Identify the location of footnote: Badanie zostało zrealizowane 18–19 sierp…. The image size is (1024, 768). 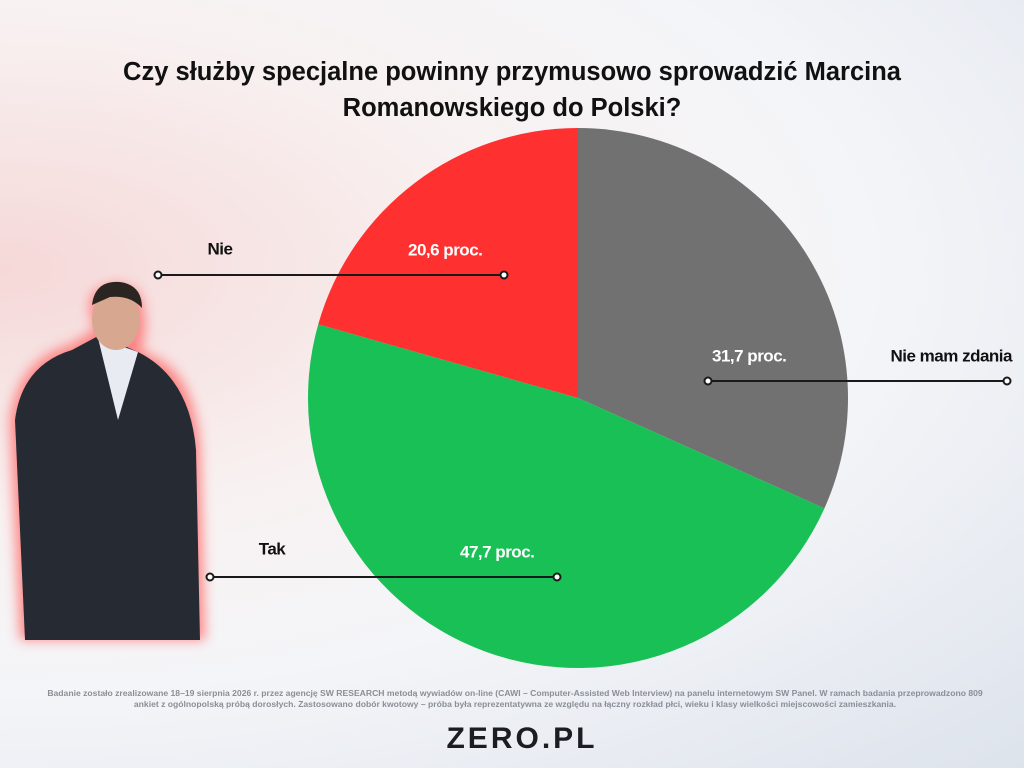
(515, 698).